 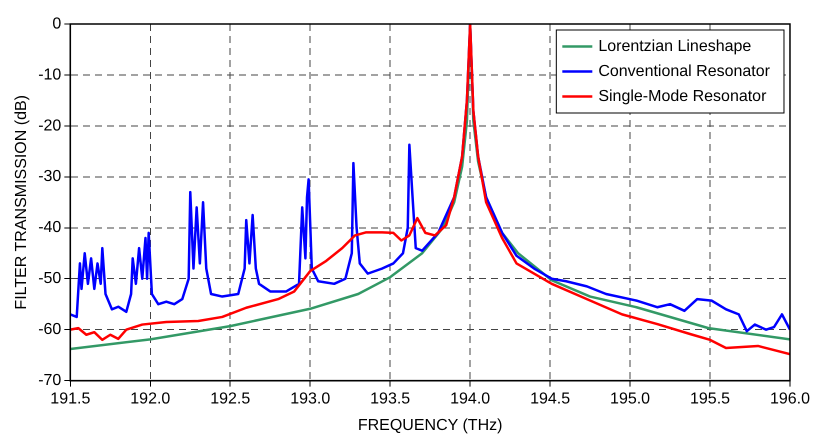 I want to click on legend-label: Conventional Resonator, so click(x=684, y=71).